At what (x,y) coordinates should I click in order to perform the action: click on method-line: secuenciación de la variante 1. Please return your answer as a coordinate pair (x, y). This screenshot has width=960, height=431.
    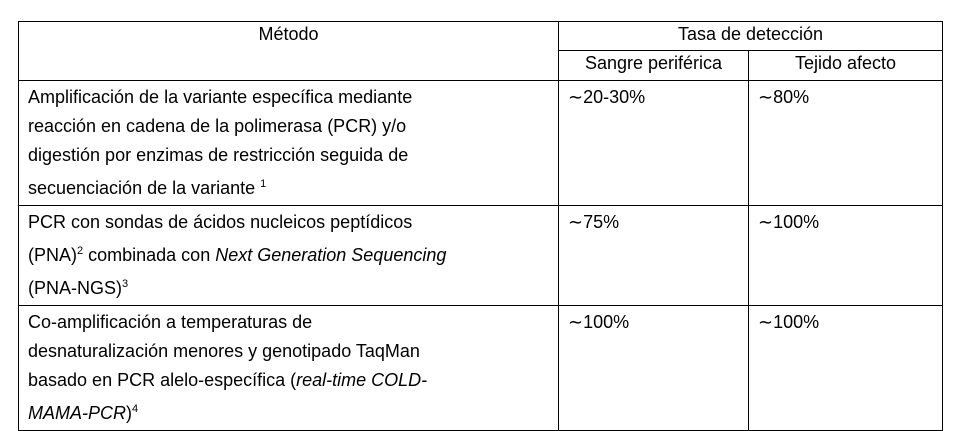
    Looking at the image, I should click on (288, 186).